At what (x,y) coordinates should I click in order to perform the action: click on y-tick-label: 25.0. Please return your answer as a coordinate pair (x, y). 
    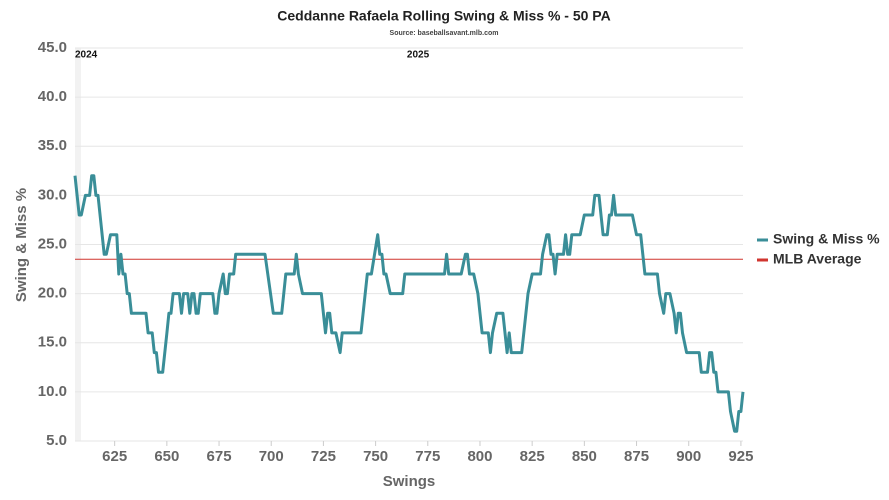
    Looking at the image, I should click on (52, 243).